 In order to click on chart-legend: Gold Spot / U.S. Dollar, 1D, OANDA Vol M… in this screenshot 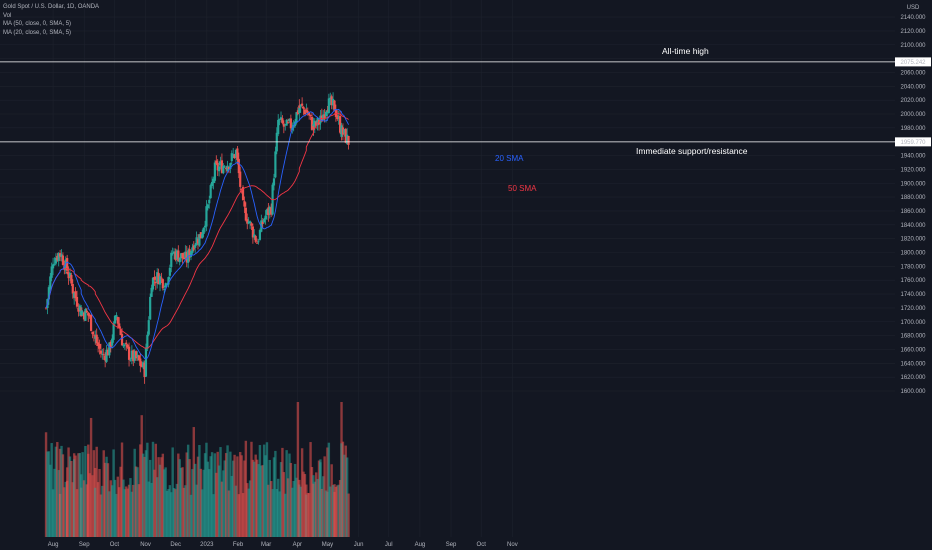, I will do `click(51, 20)`.